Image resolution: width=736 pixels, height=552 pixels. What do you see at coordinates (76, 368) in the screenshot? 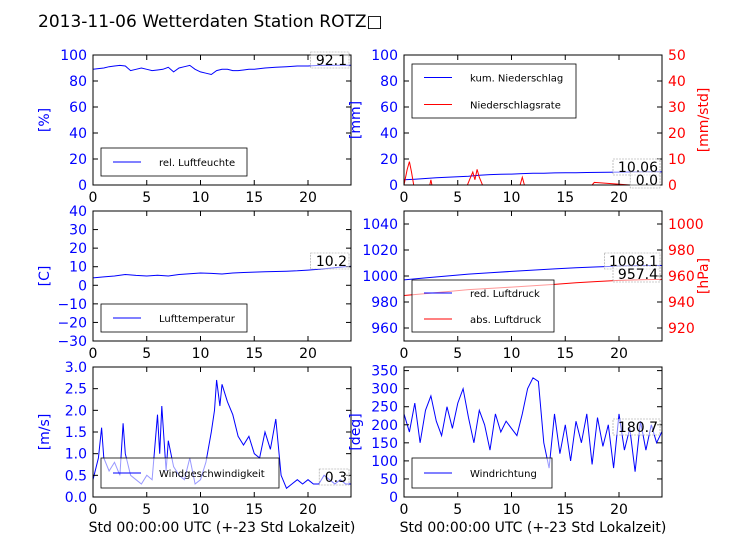
I see `y-tick-label: 3.0` at bounding box center [76, 368].